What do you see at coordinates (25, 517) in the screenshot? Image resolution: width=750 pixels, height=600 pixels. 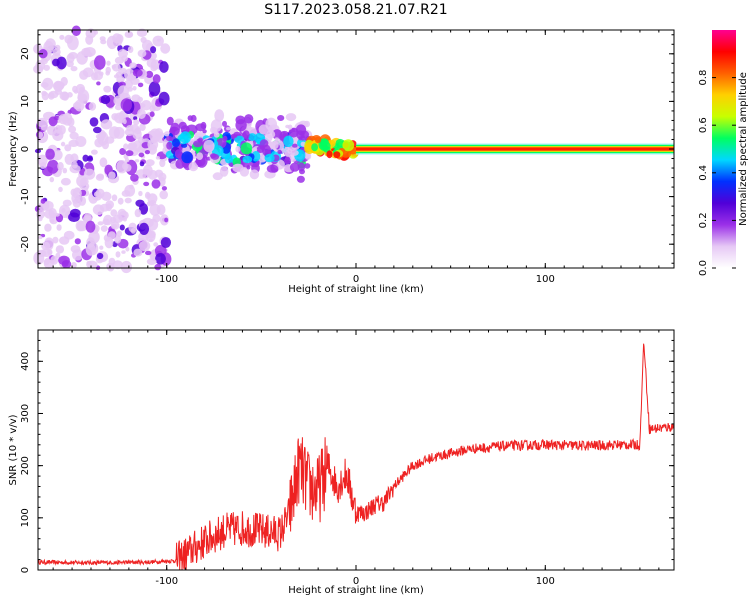 I see `y-tick-label: 100` at bounding box center [25, 517].